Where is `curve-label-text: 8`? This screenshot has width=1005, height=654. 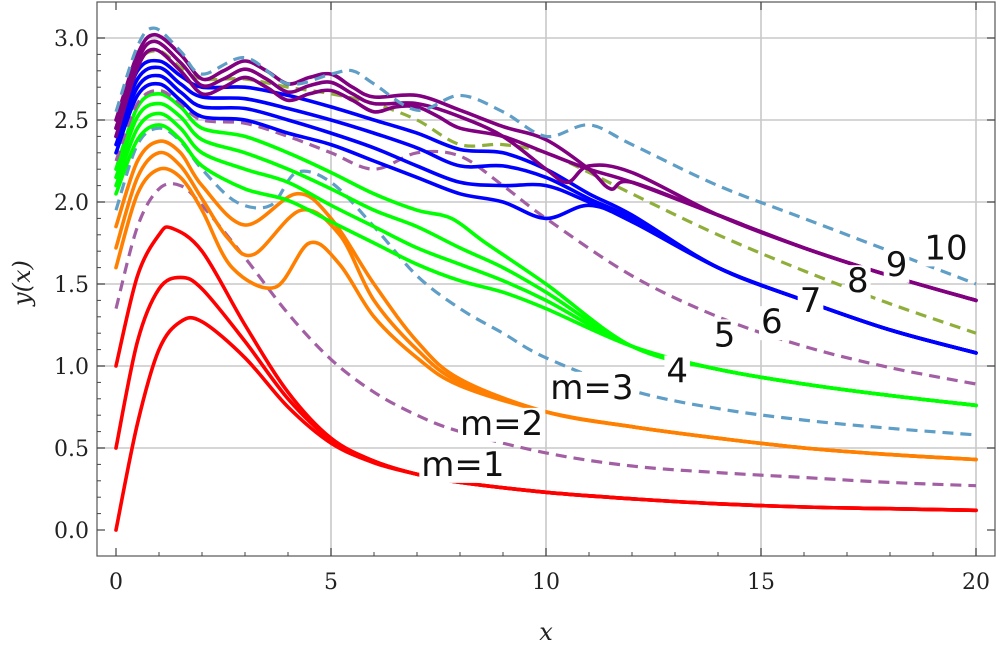 curve-label-text: 8 is located at coordinates (858, 281).